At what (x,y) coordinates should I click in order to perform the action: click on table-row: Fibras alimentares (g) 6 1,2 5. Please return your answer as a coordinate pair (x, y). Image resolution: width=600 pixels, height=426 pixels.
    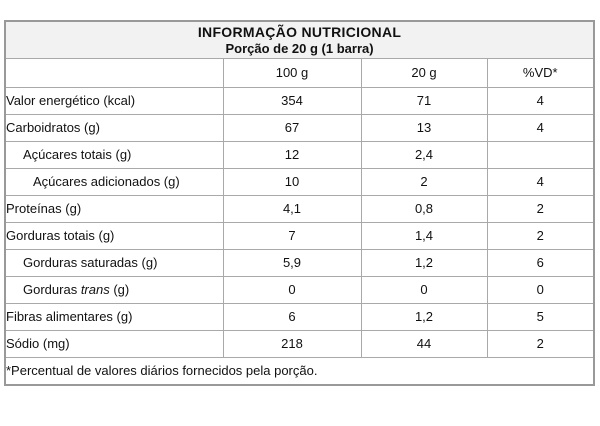
    Looking at the image, I should click on (299, 316).